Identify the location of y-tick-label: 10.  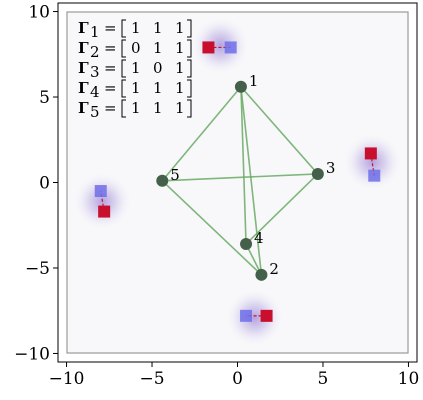
(39, 13).